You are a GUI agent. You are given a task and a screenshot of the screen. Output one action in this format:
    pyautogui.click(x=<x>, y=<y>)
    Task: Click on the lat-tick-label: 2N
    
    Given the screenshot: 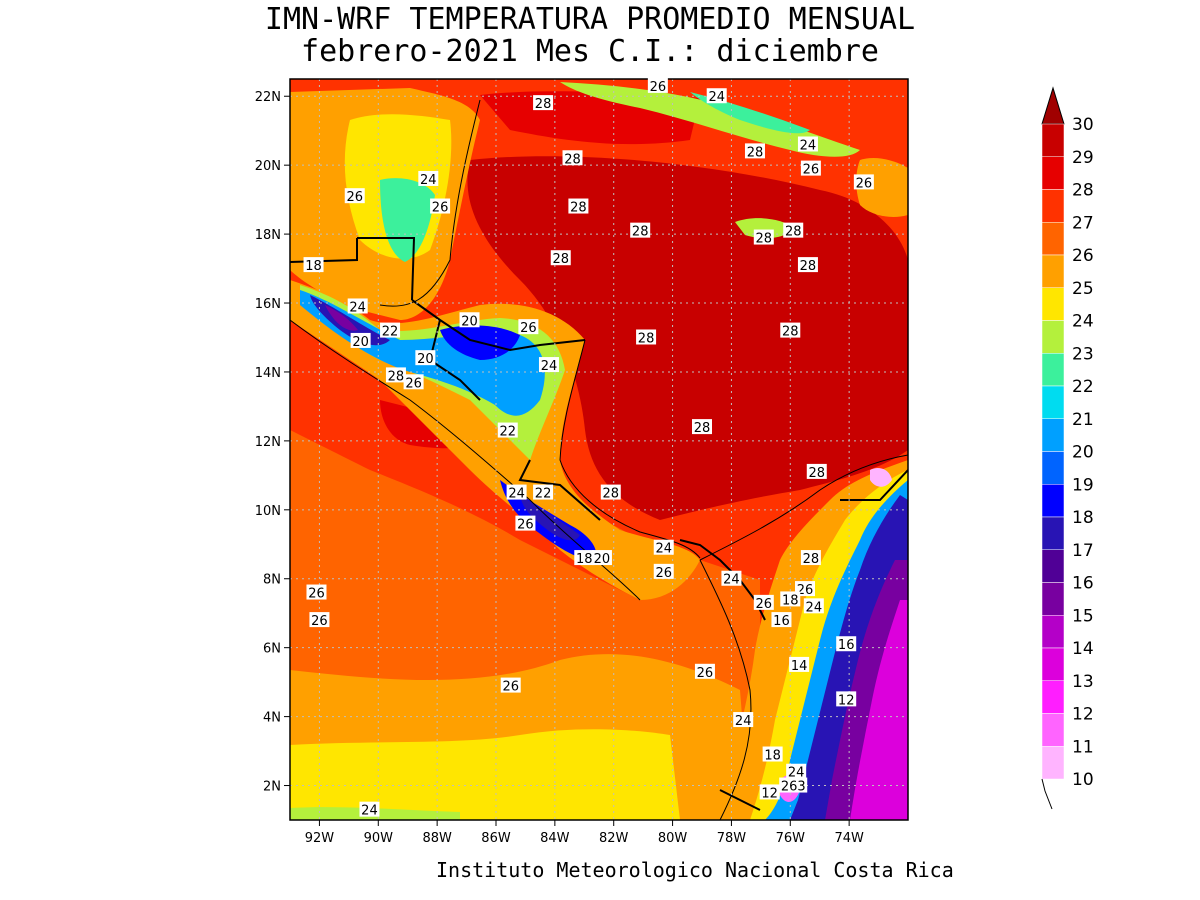 What is the action you would take?
    pyautogui.click(x=272, y=787)
    